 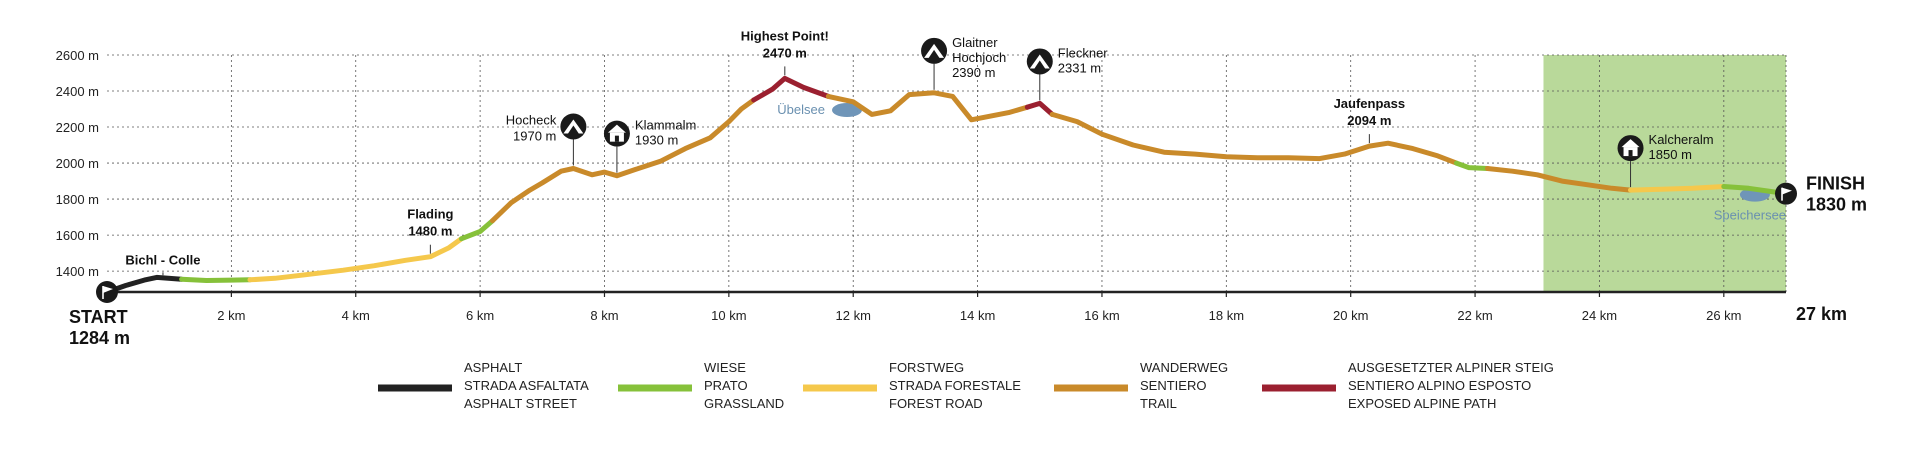 What do you see at coordinates (1723, 315) in the screenshot?
I see `x-tick-label: 26 km` at bounding box center [1723, 315].